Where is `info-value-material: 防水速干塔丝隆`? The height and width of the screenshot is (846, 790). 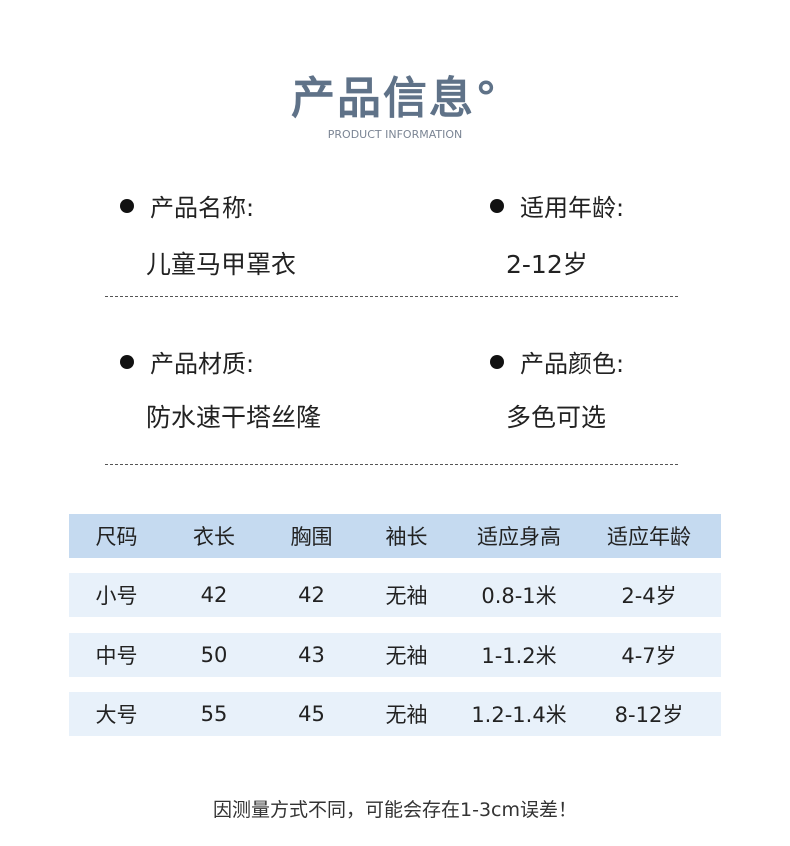
info-value-material: 防水速干塔丝隆 is located at coordinates (234, 417).